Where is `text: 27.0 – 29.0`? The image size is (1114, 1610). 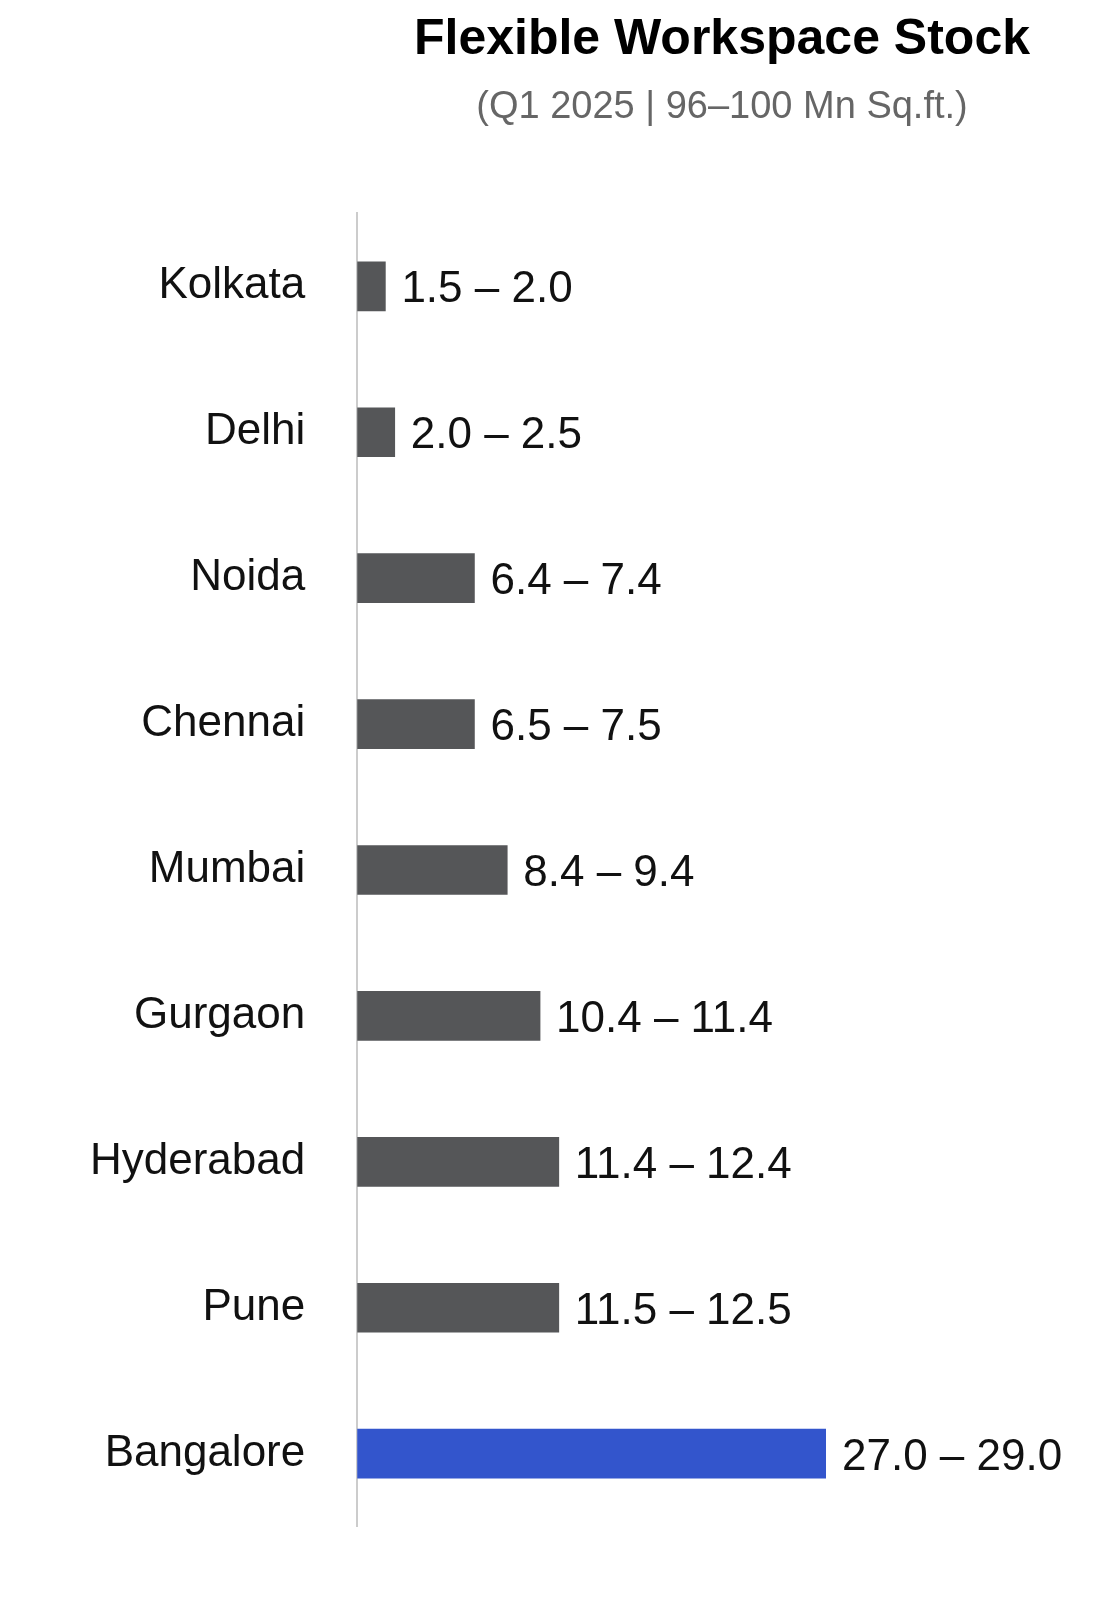 text: 27.0 – 29.0 is located at coordinates (952, 1454).